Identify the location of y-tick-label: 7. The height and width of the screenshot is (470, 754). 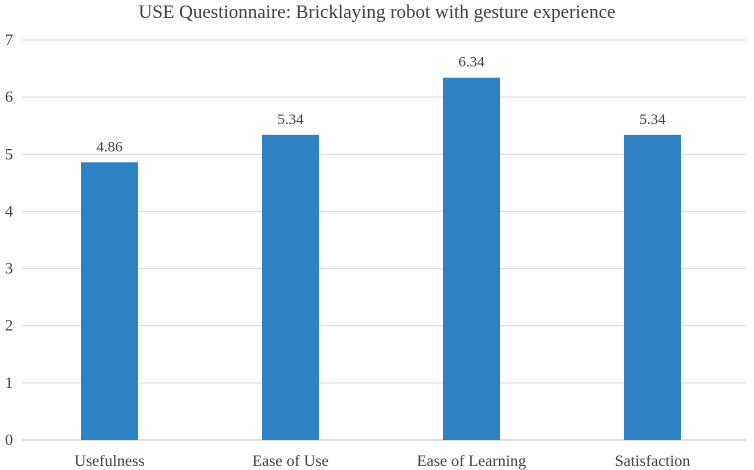
(9, 40).